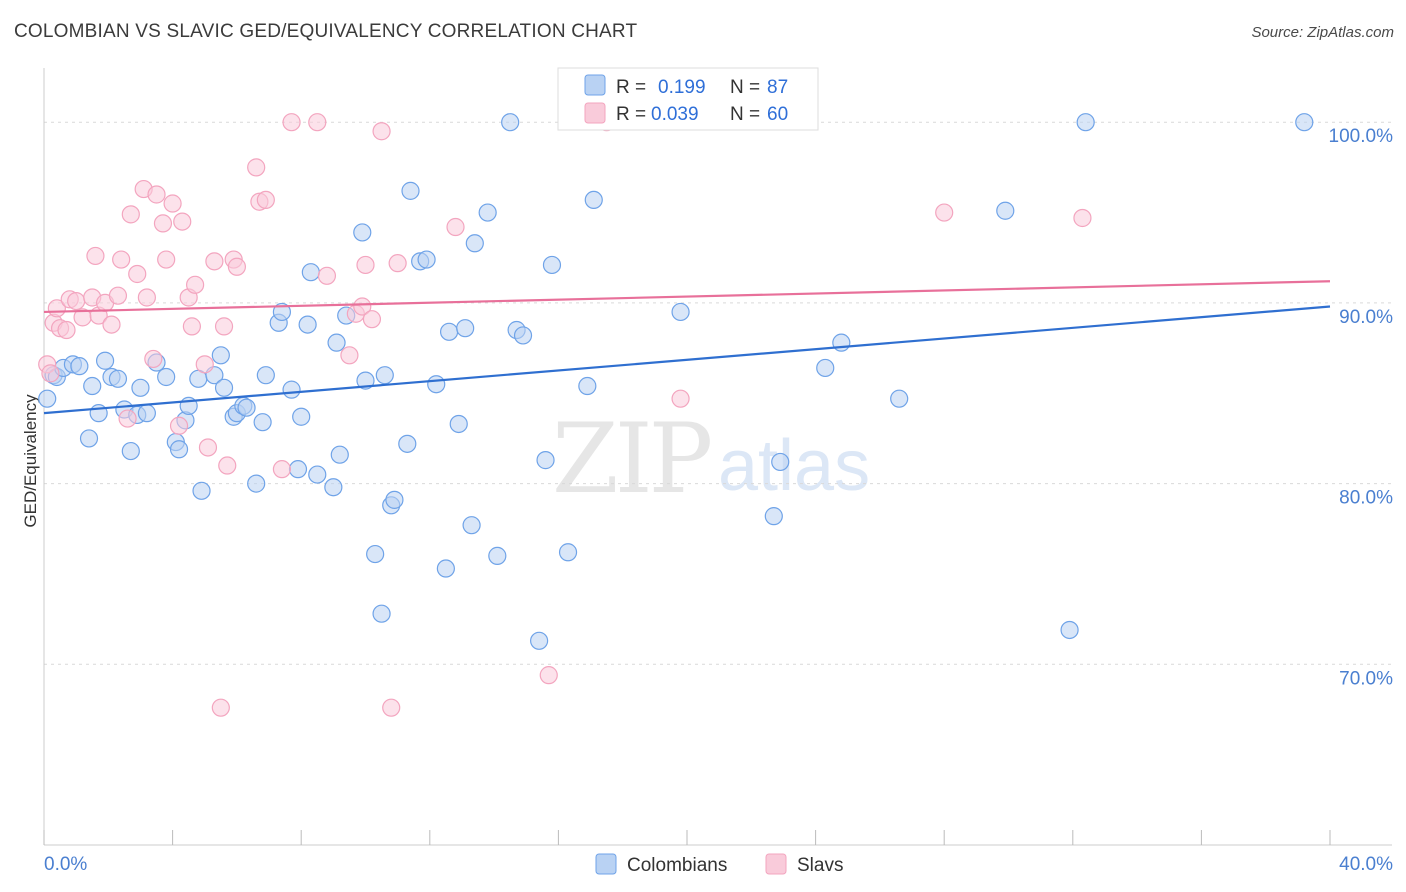 Image resolution: width=1406 pixels, height=892 pixels. What do you see at coordinates (687, 297) in the screenshot?
I see `slavs-trend-line` at bounding box center [687, 297].